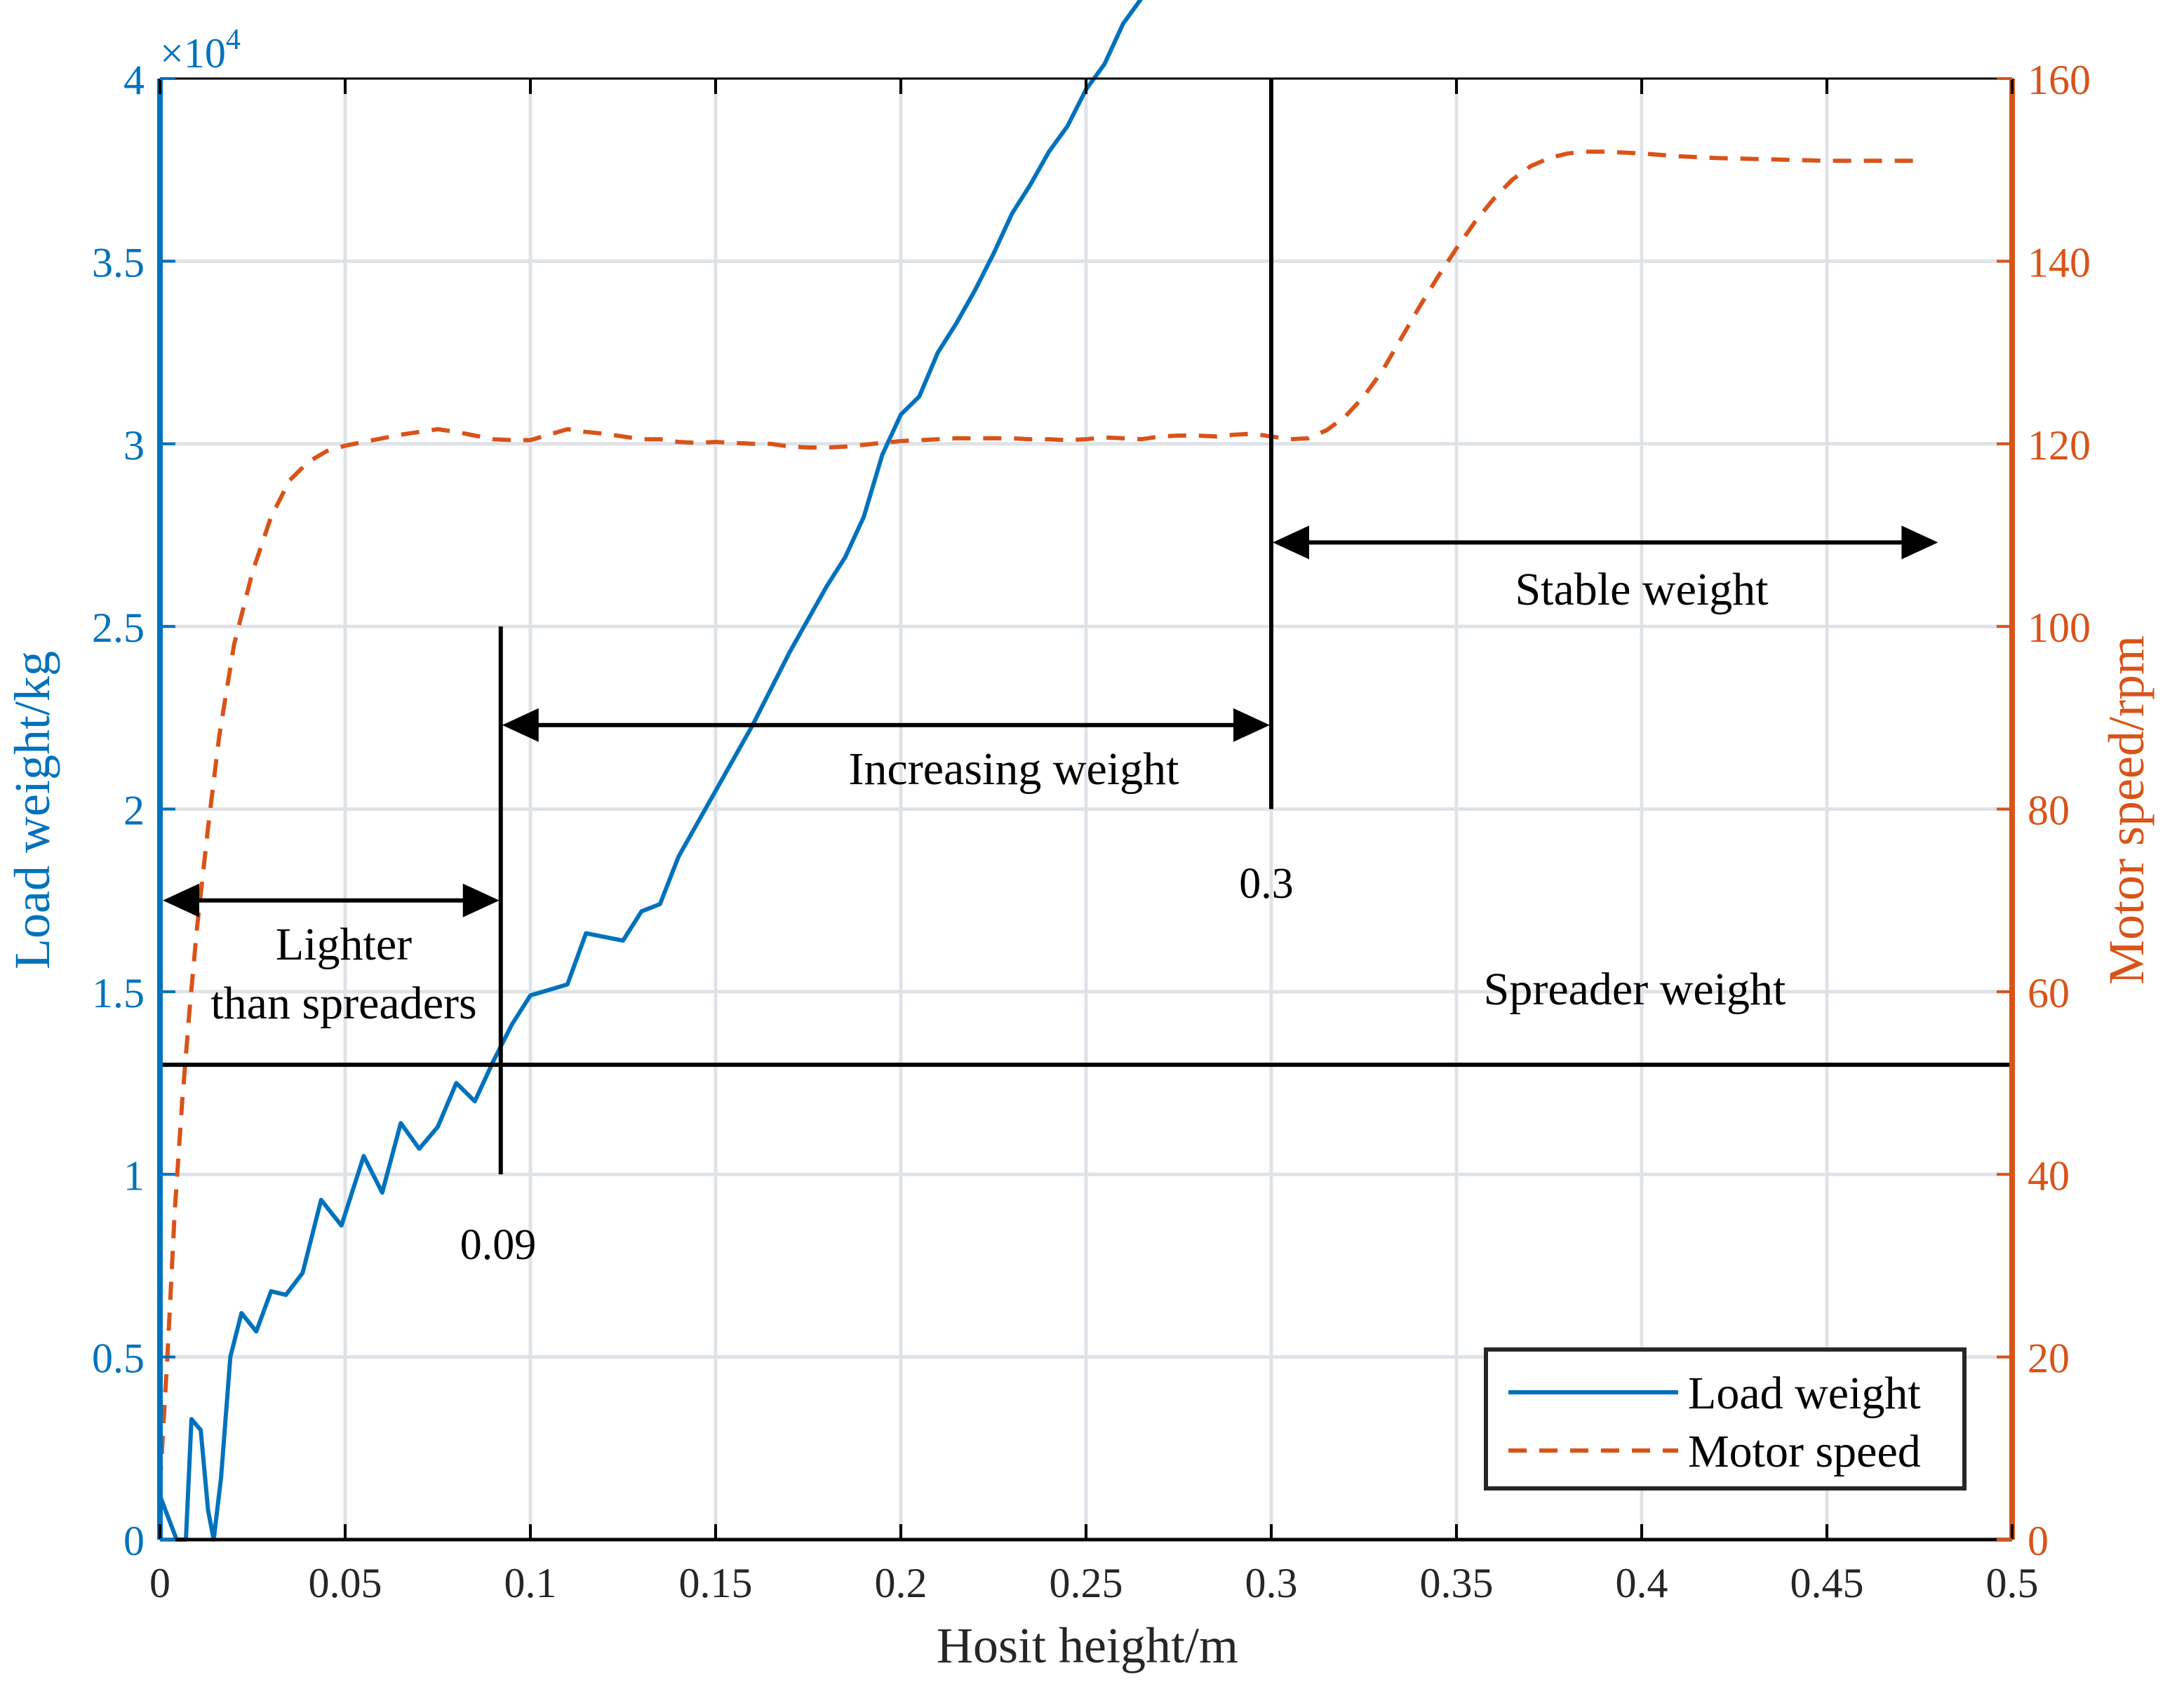  Describe the element at coordinates (2049, 993) in the screenshot. I see `y-right-tick-label: 60` at that location.